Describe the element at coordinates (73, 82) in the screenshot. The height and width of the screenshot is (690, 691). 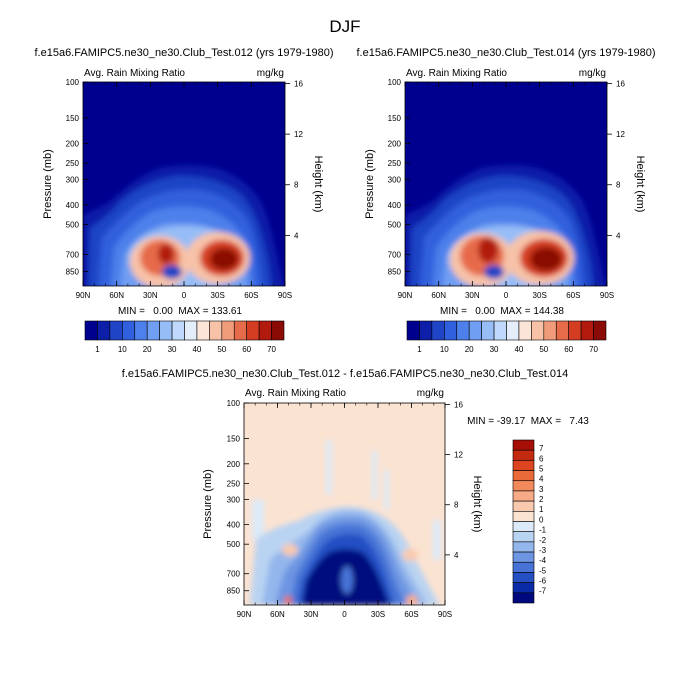
I see `y-tick-label: 100` at that location.